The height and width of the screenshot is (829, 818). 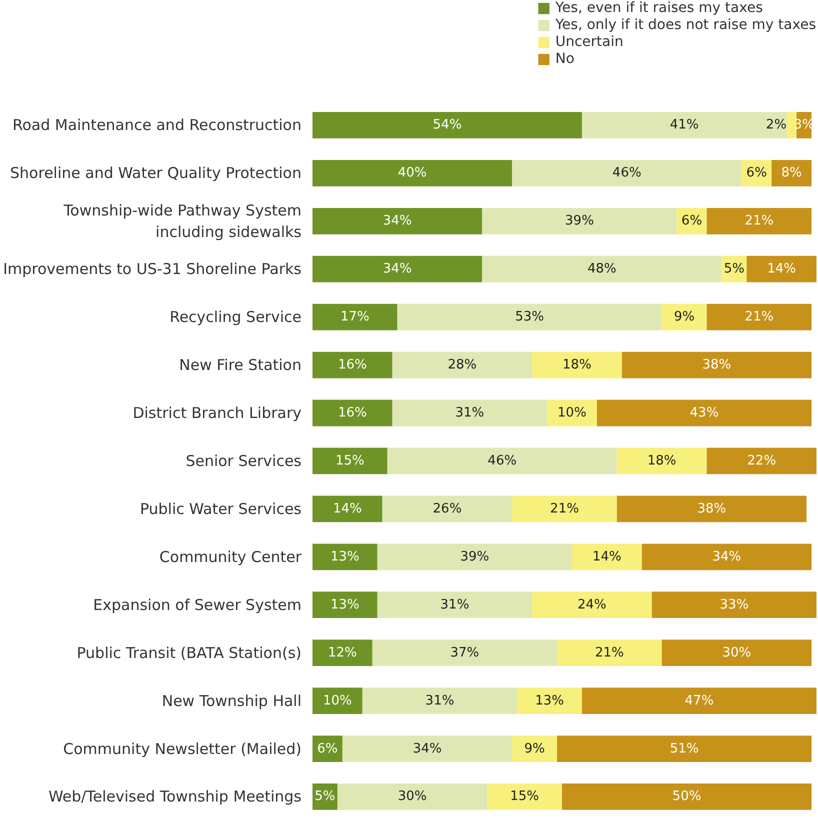 I want to click on data-label: 17%, so click(x=355, y=317).